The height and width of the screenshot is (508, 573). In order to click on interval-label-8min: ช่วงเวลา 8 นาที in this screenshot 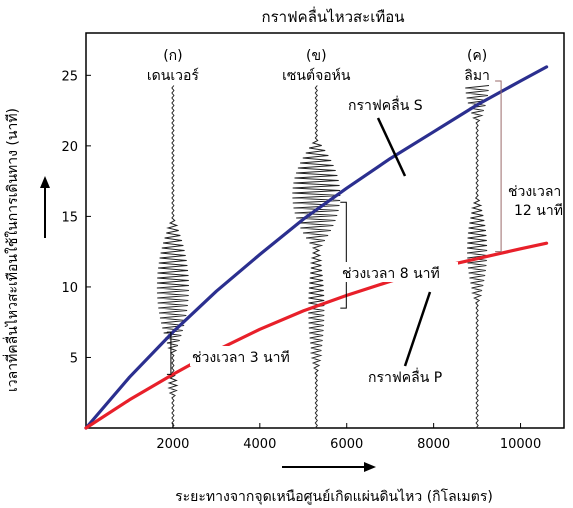, I will do `click(391, 274)`.